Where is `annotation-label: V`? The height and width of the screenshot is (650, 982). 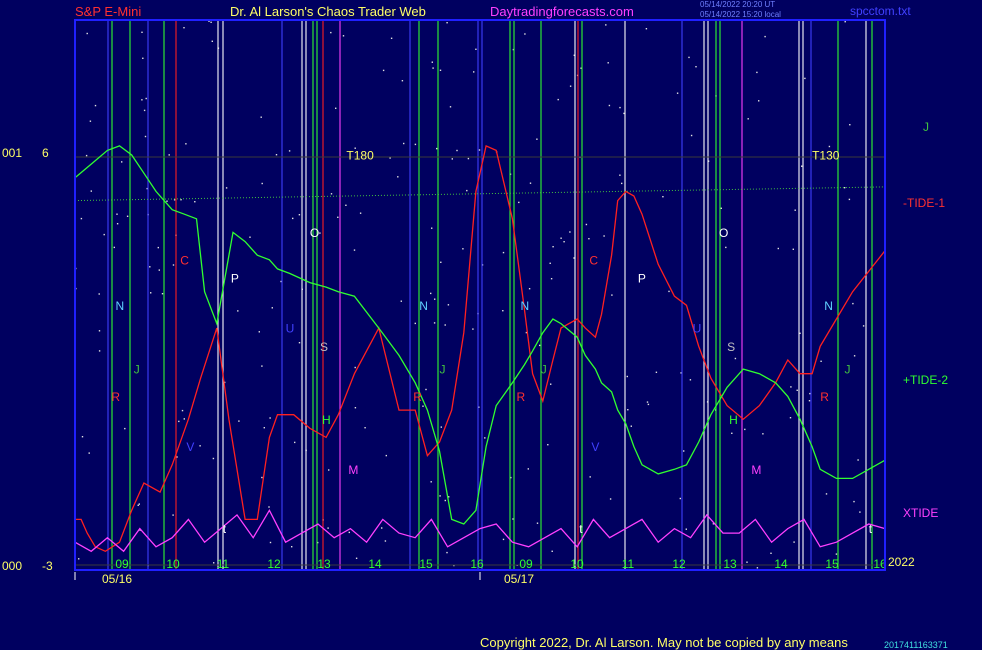
annotation-label: V is located at coordinates (595, 447).